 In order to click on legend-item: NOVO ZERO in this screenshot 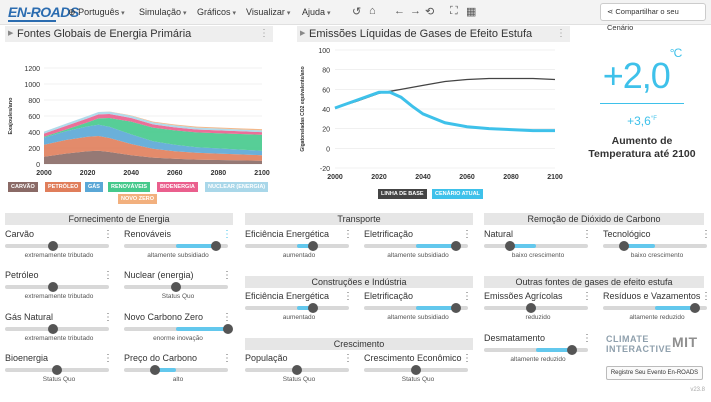, I will do `click(138, 199)`.